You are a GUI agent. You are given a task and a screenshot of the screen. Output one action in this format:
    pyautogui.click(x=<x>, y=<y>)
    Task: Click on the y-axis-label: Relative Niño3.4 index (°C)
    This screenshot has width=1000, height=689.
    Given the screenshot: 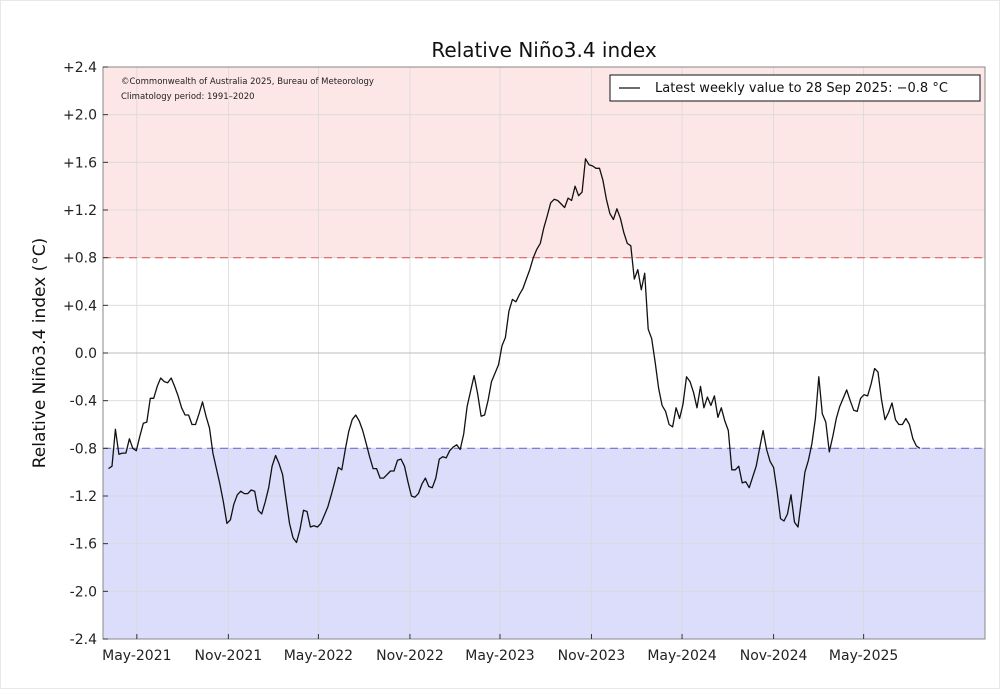 What is the action you would take?
    pyautogui.click(x=40, y=353)
    